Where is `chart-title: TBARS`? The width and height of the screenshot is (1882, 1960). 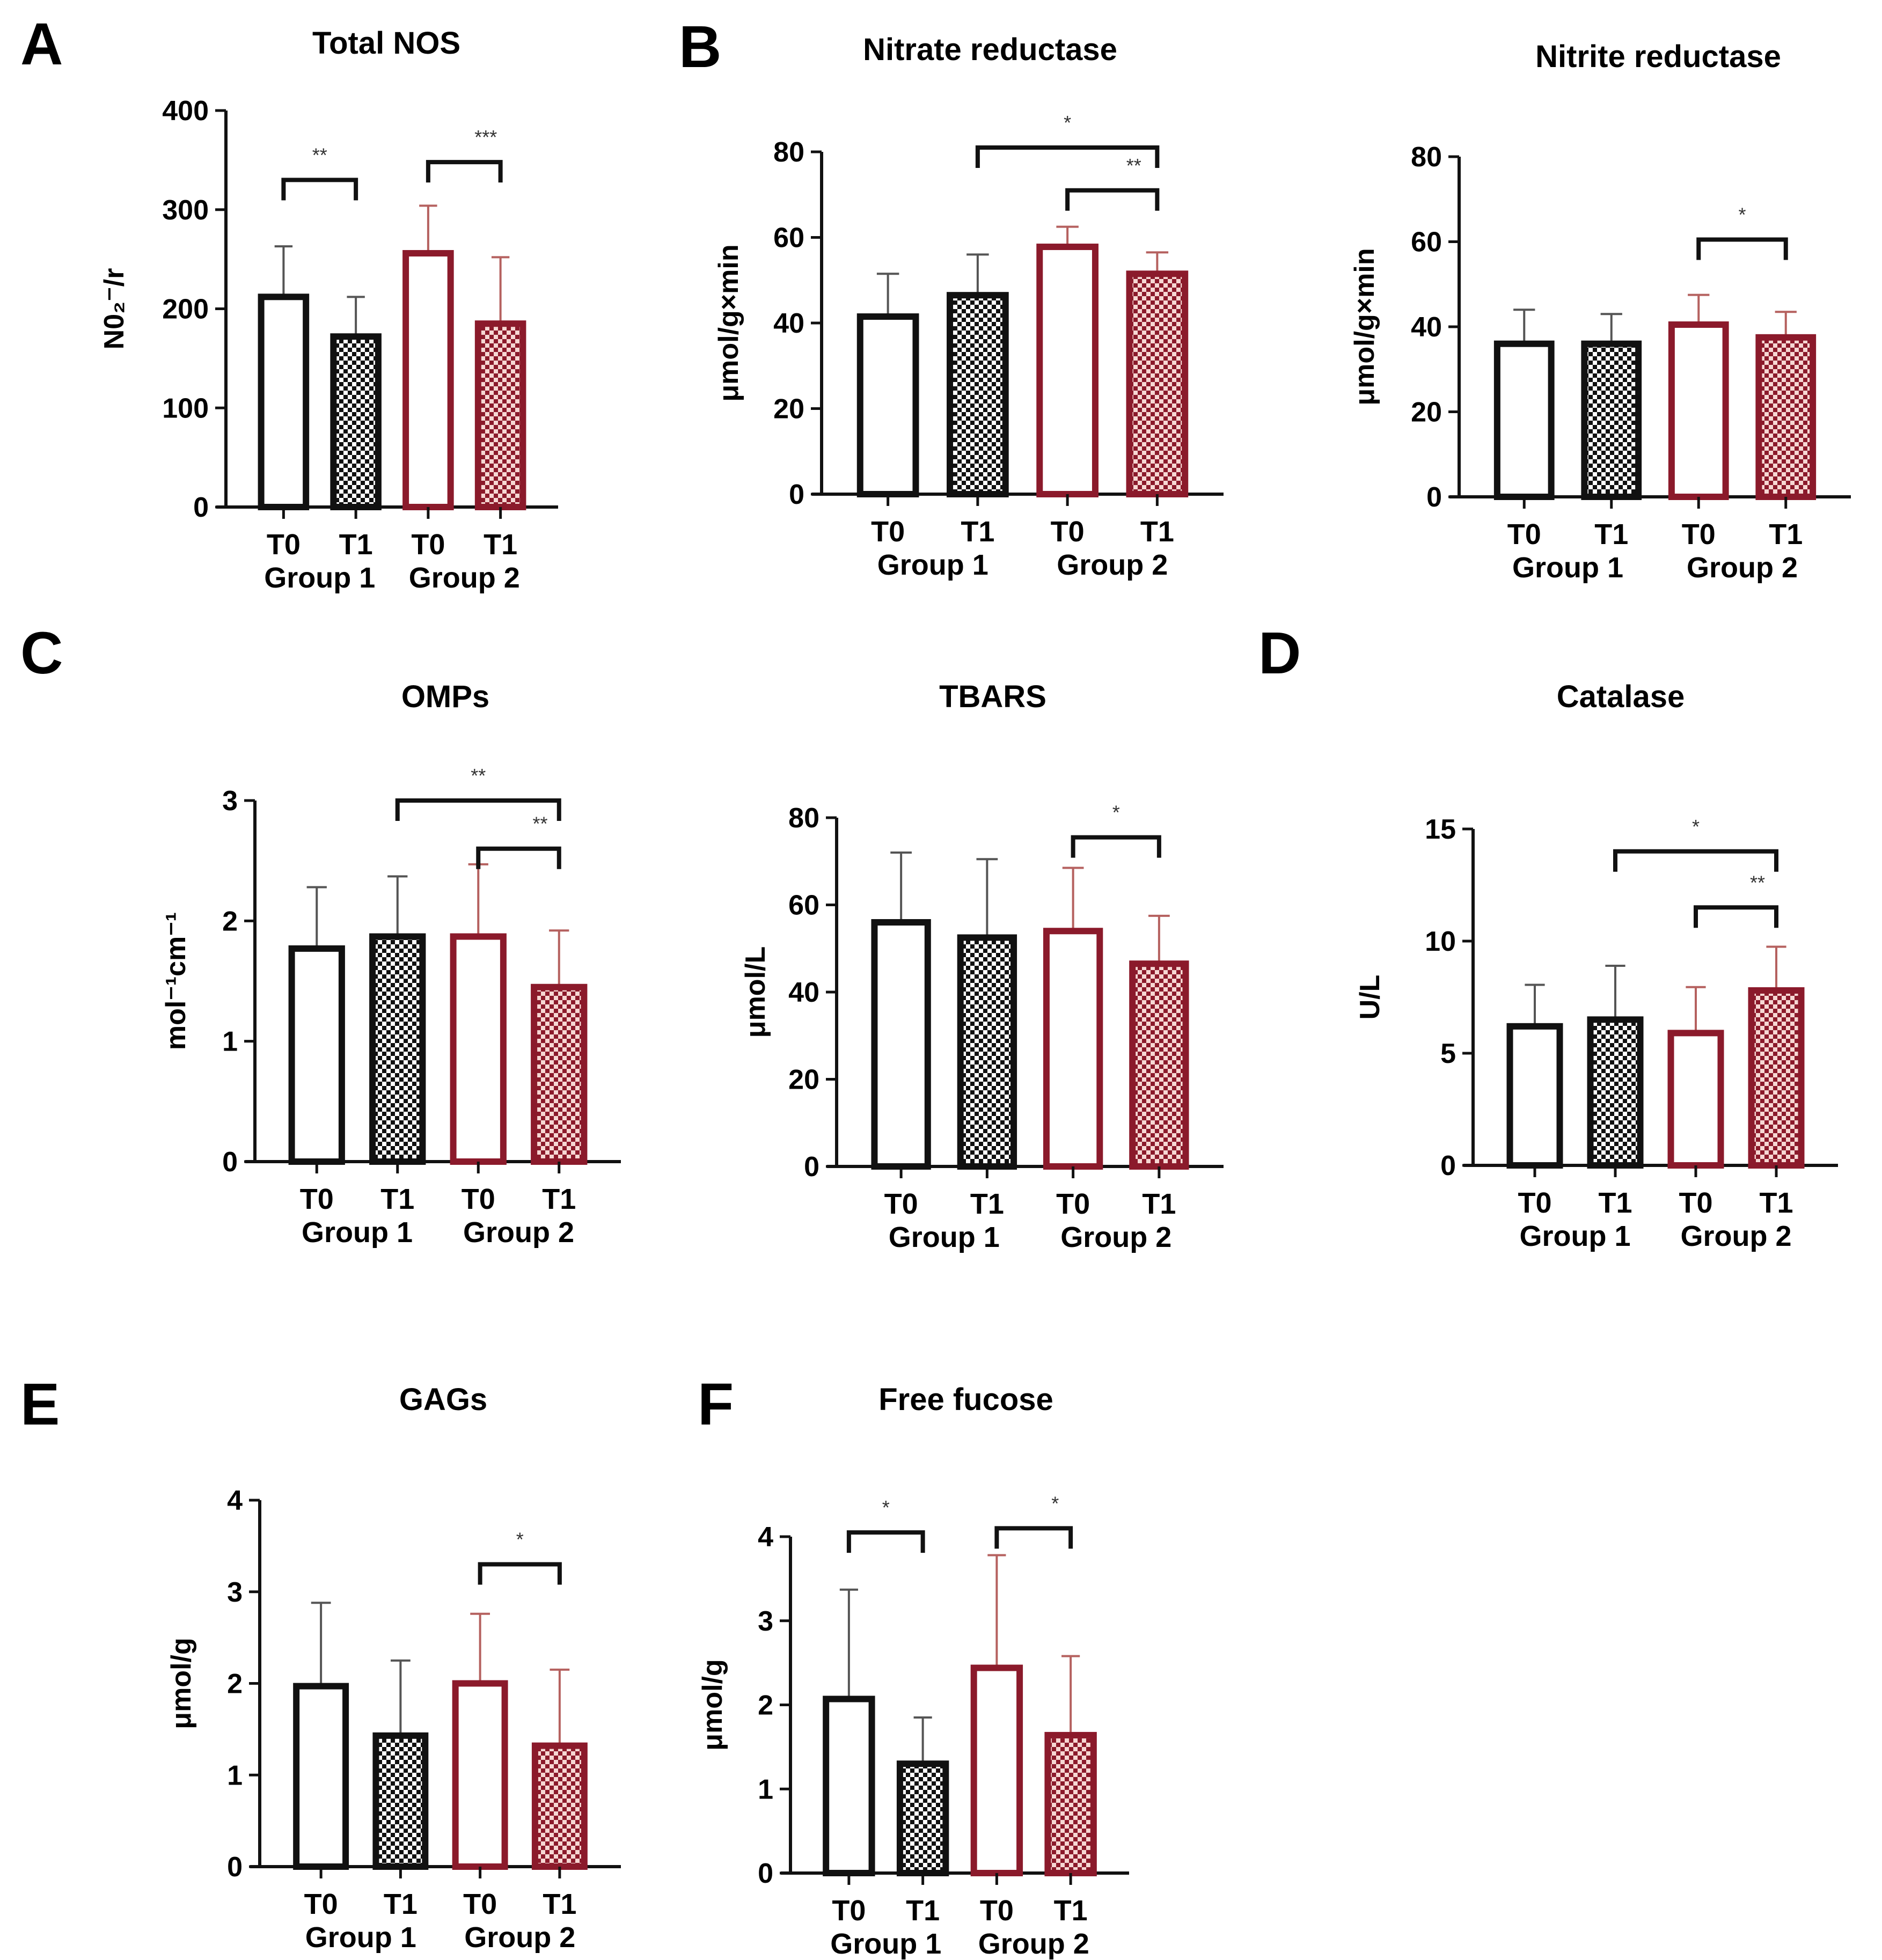 chart-title: TBARS is located at coordinates (992, 696).